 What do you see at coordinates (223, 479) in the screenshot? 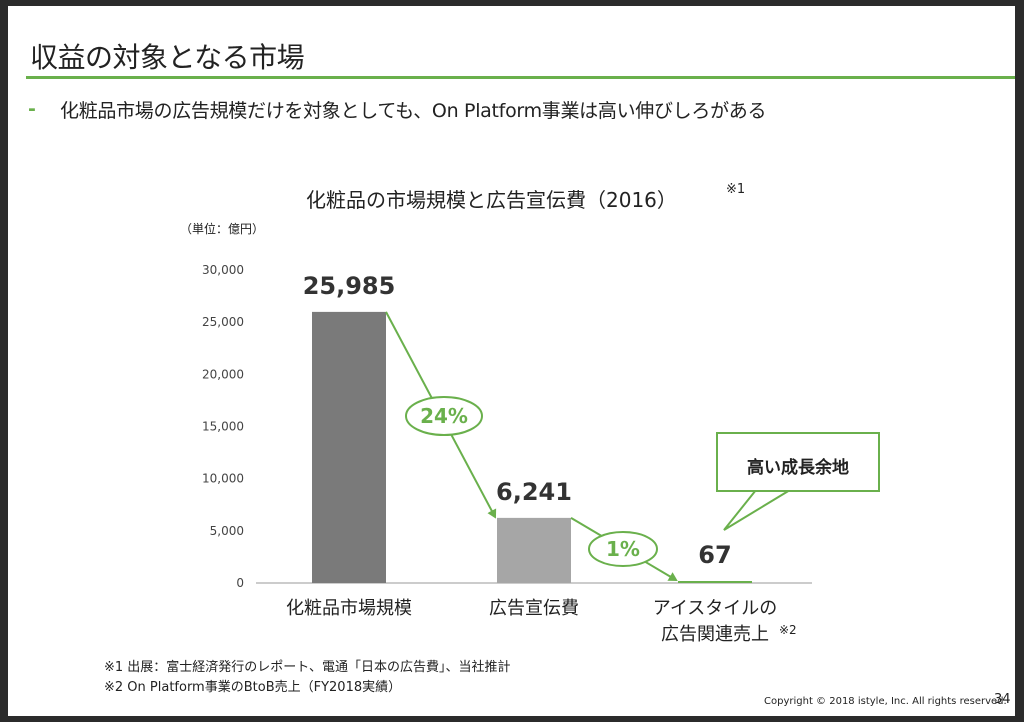
I see `y-tick-label: 10,000` at bounding box center [223, 479].